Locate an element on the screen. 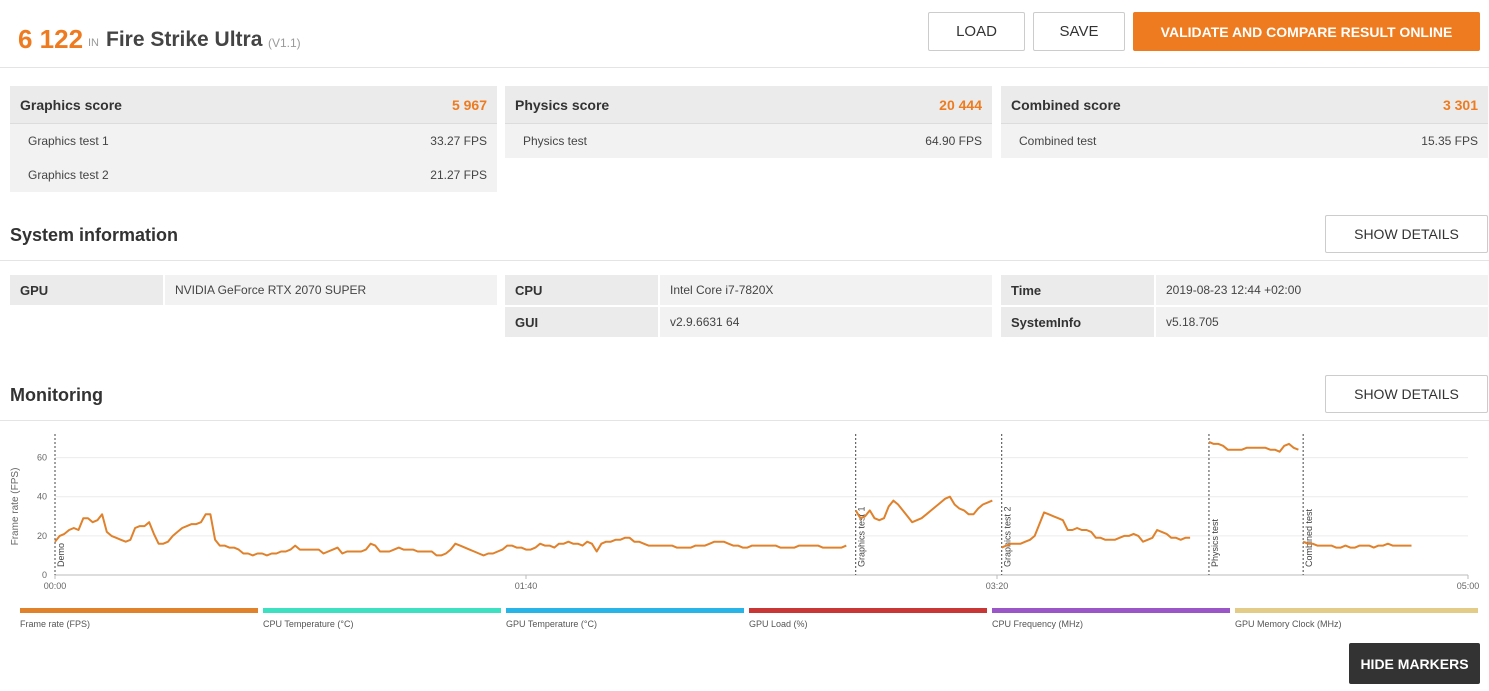  sys-row-systeminfo: SystemInfo v5.18.705 is located at coordinates (1244, 322).